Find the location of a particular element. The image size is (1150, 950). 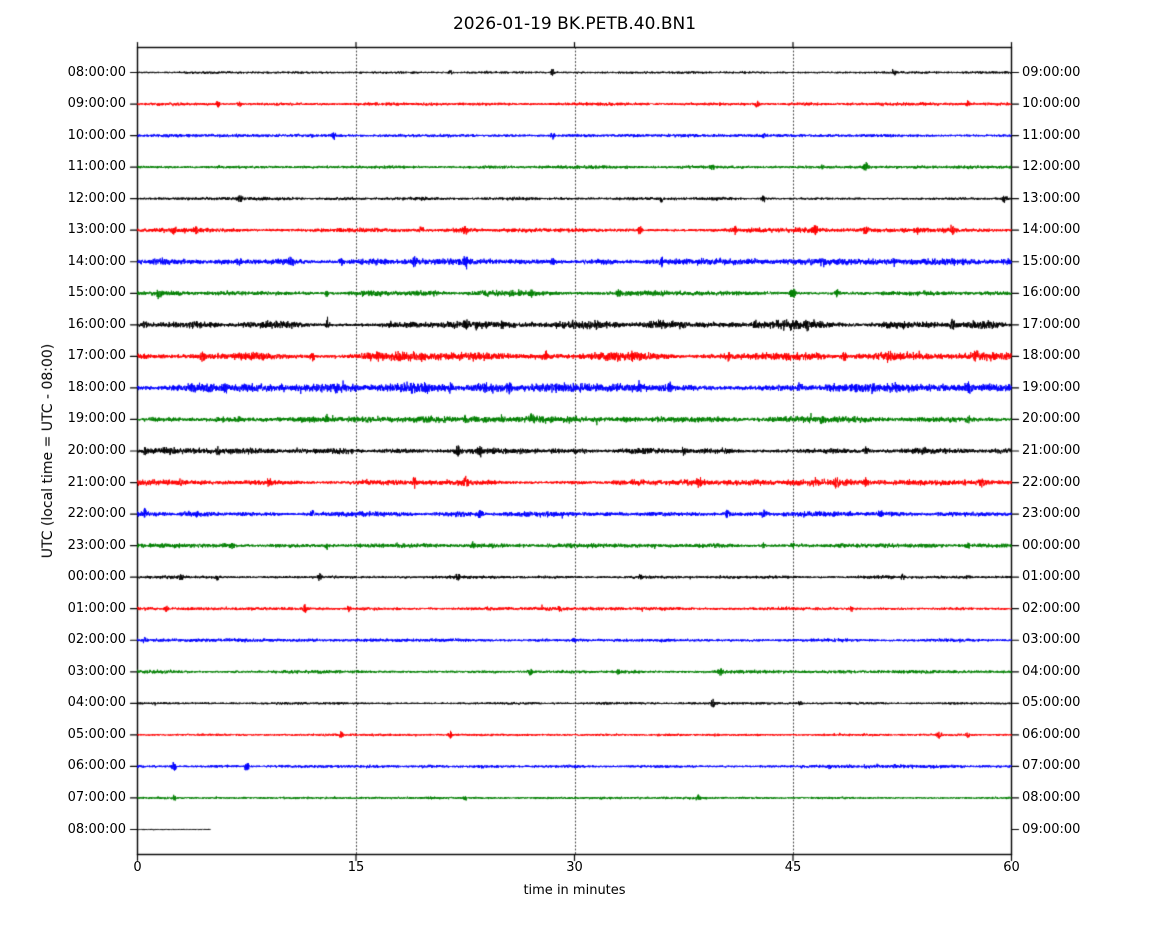

local-time-label: 05:00:00 is located at coordinates (1051, 703).